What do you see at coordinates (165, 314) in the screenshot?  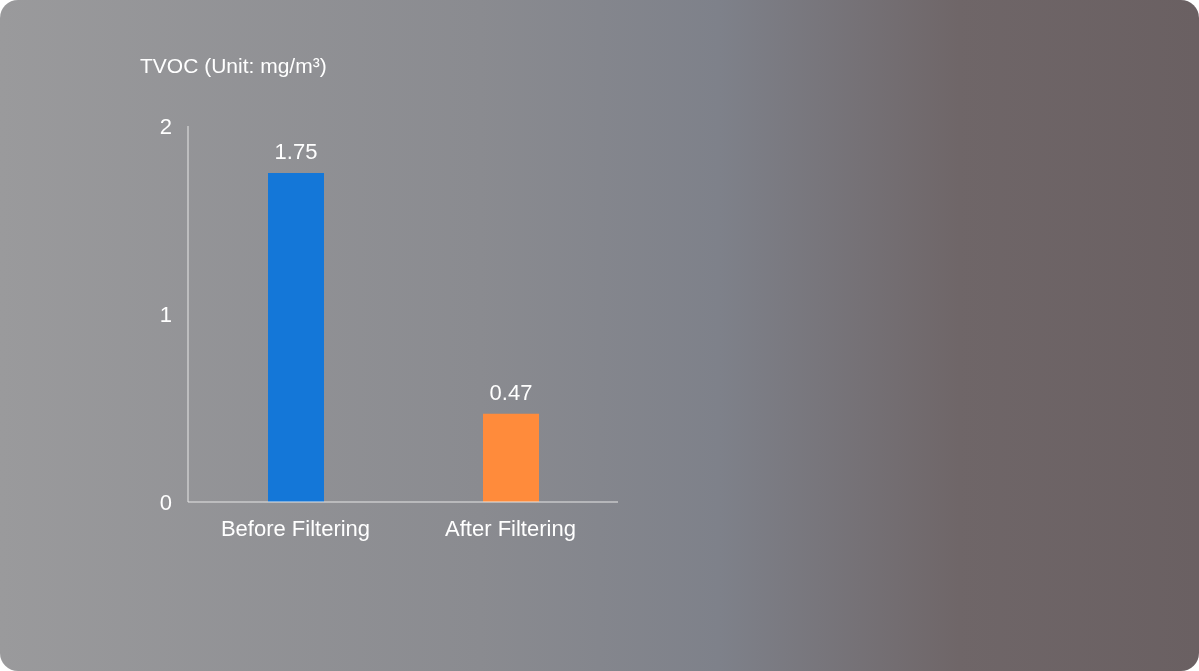 I see `y-tick-label: 1` at bounding box center [165, 314].